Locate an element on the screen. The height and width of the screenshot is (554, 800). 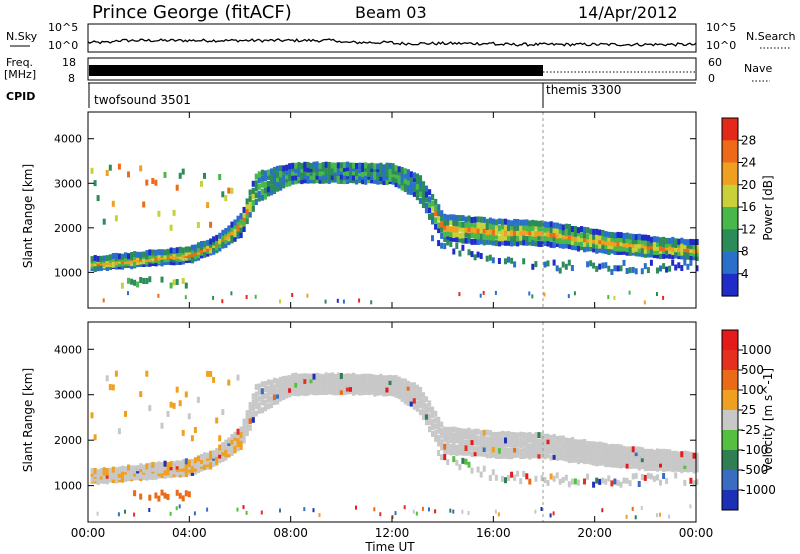
freq-bar is located at coordinates (316, 70).